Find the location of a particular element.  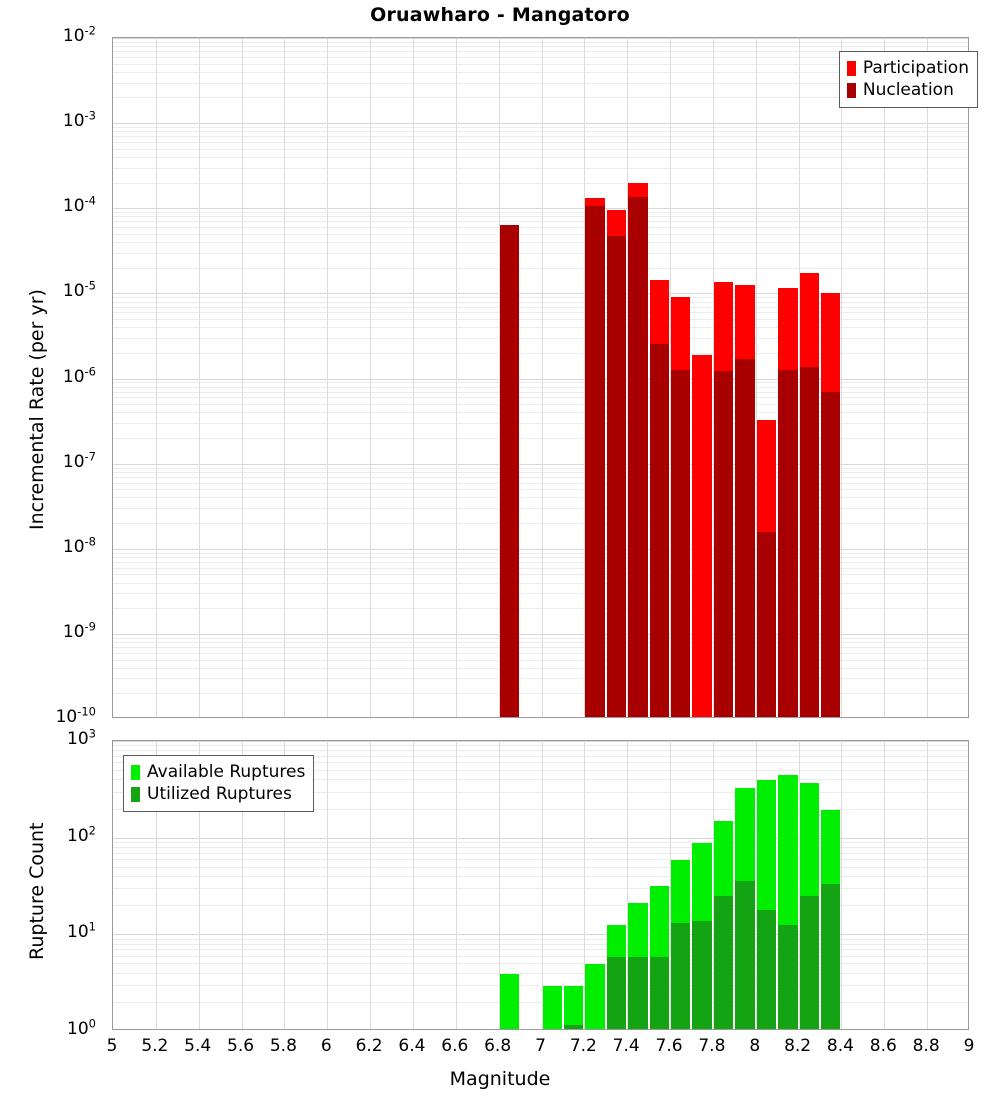

y-tick-label: 10⁻⁸ is located at coordinates (79, 545).